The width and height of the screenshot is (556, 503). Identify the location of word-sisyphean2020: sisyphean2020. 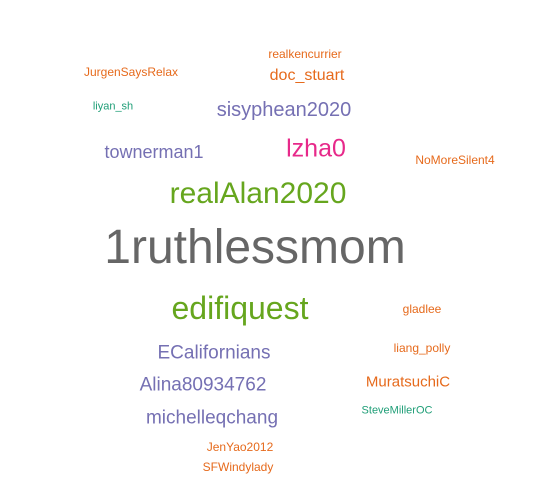
(284, 110).